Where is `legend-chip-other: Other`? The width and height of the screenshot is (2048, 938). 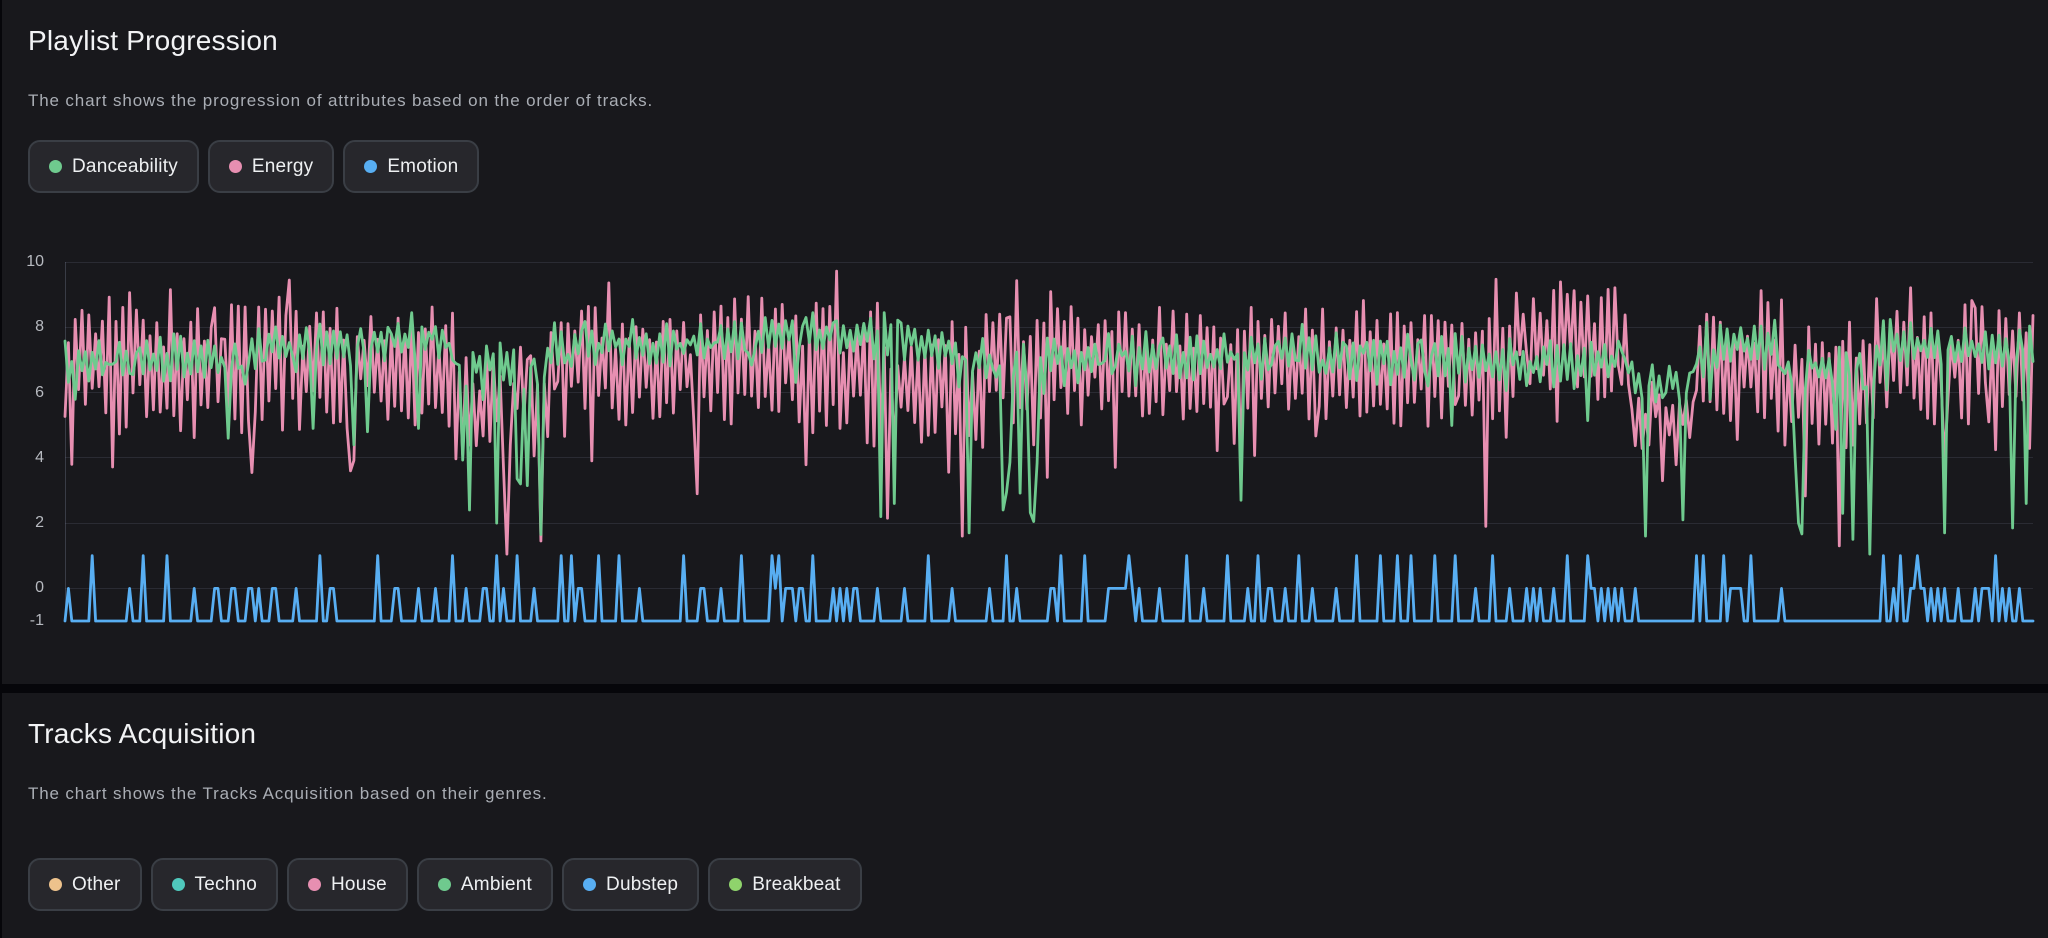
legend-chip-other: Other is located at coordinates (85, 884).